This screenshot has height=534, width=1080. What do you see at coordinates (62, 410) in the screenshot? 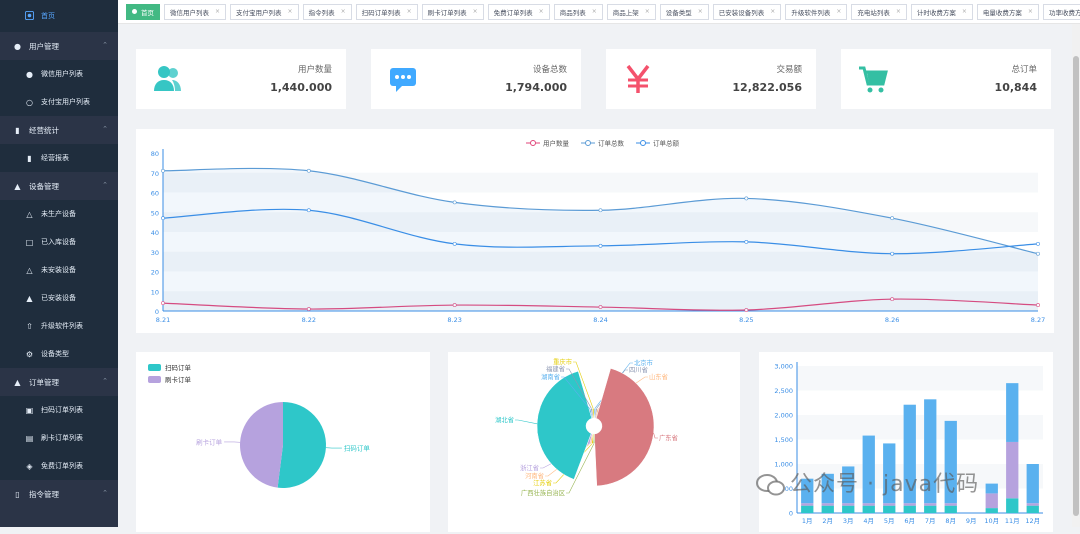
I see `menu-item-label: 扫码订单列表` at bounding box center [62, 410].